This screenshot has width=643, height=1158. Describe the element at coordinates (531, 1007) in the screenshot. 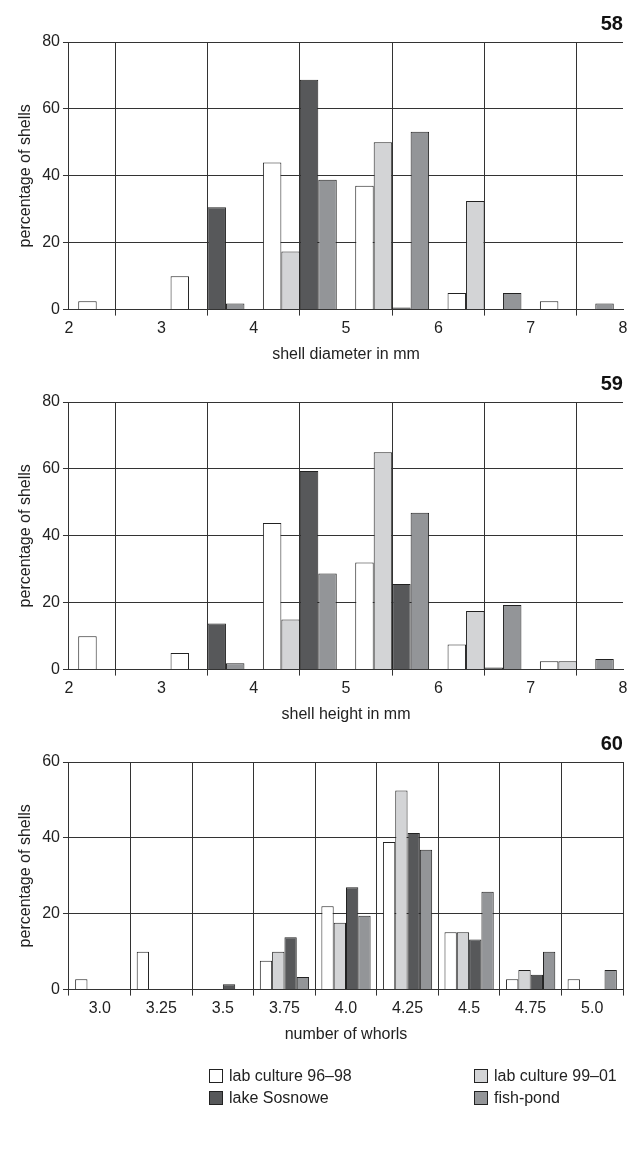

I see `x-tick-label: 4.75` at that location.